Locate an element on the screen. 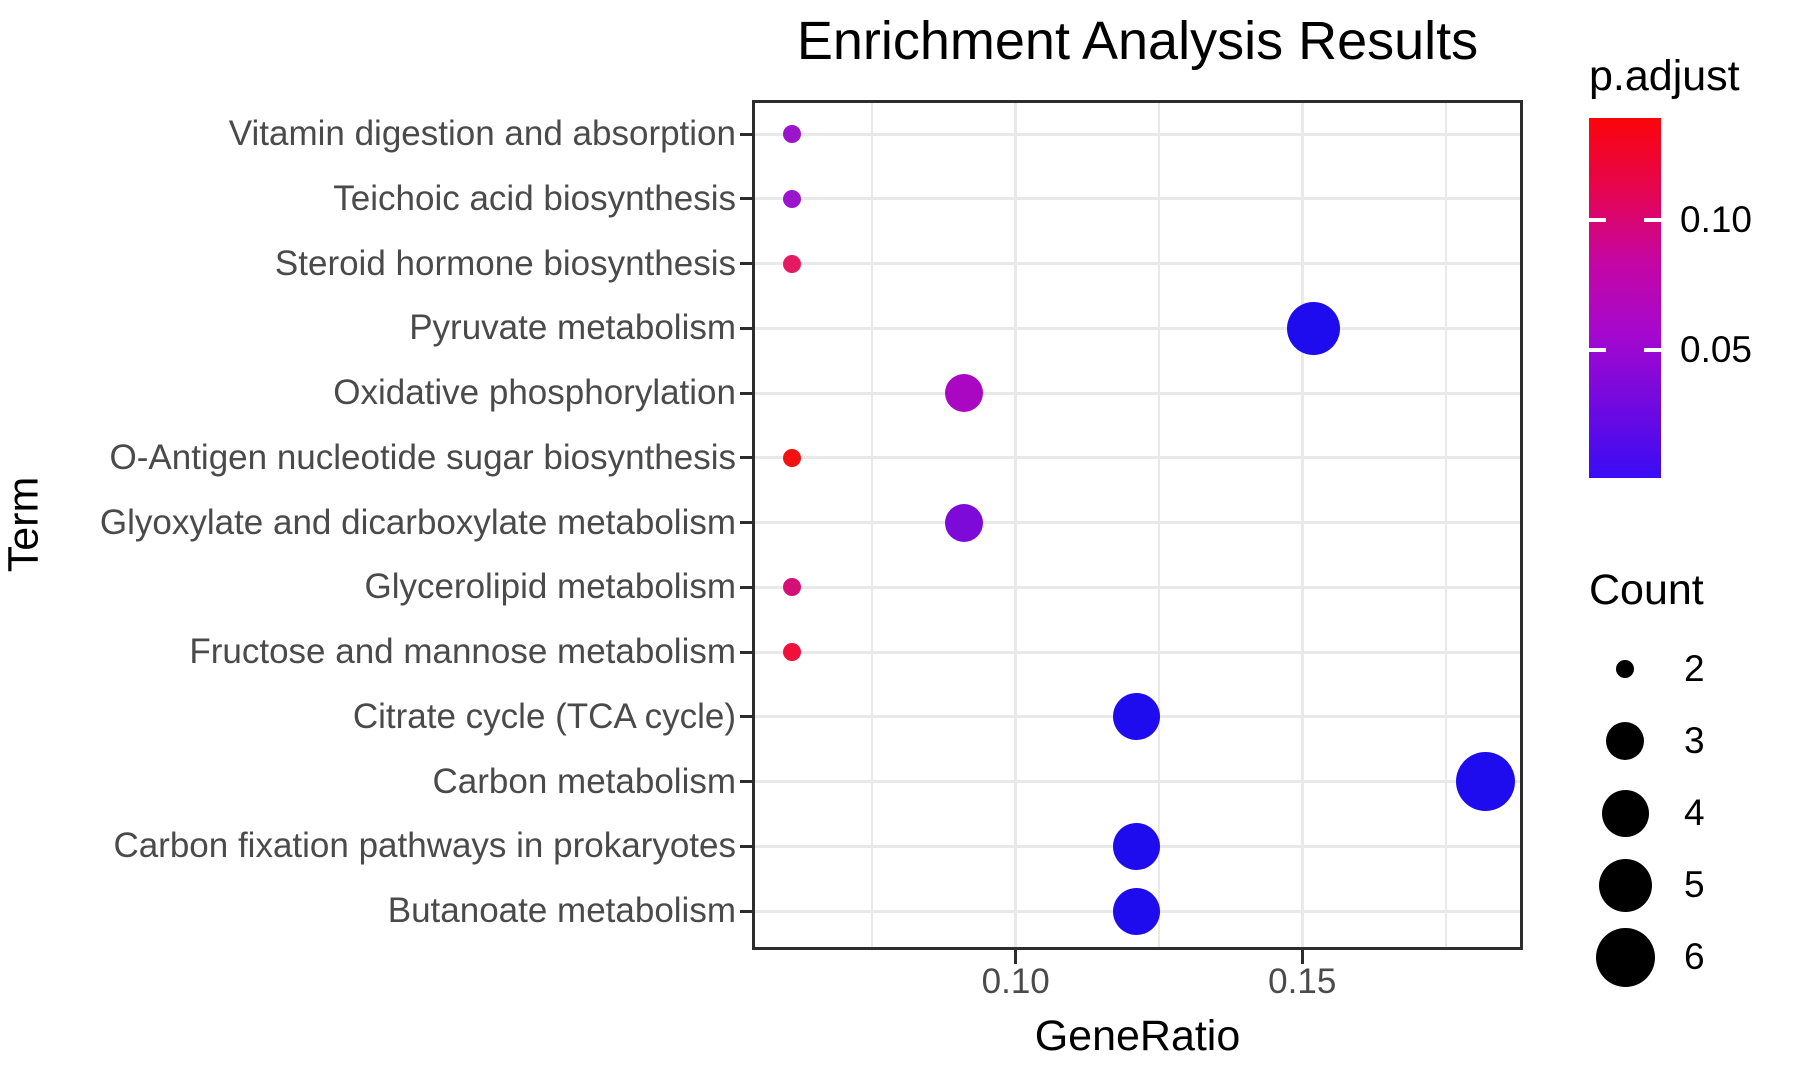  y-tick-label: Steroid hormone biosynthesis is located at coordinates (505, 263).